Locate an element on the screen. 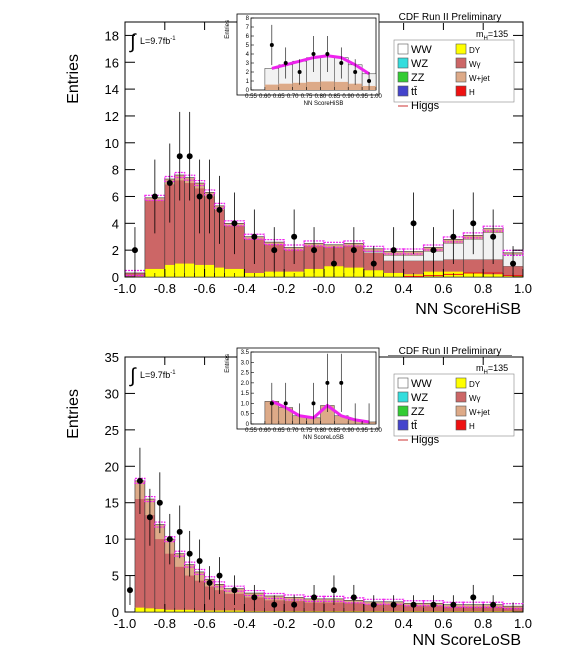 The height and width of the screenshot is (667, 567). hisb-mass-sub: H is located at coordinates (486, 39).